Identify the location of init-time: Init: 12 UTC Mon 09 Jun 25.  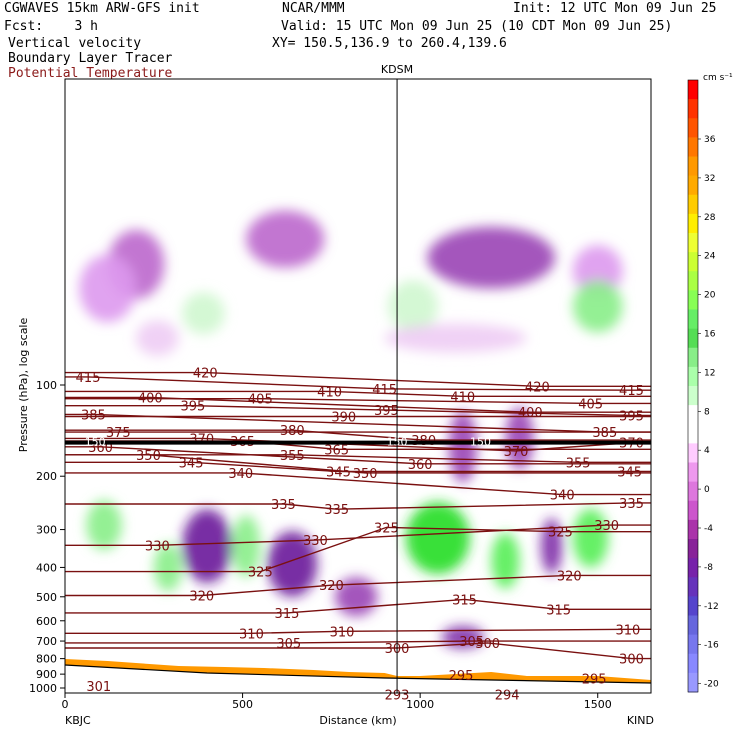
(615, 8).